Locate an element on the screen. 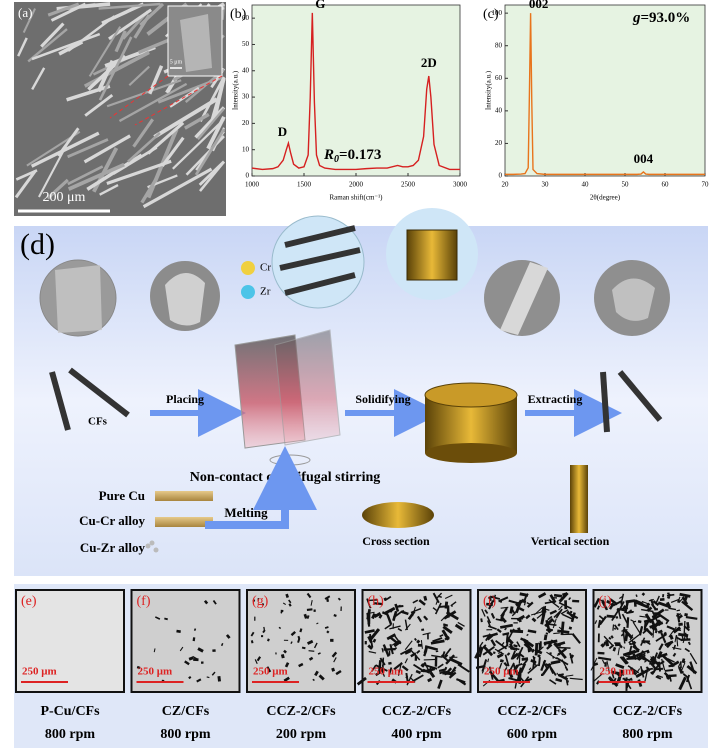  scale-label: 200 μm is located at coordinates (64, 197).